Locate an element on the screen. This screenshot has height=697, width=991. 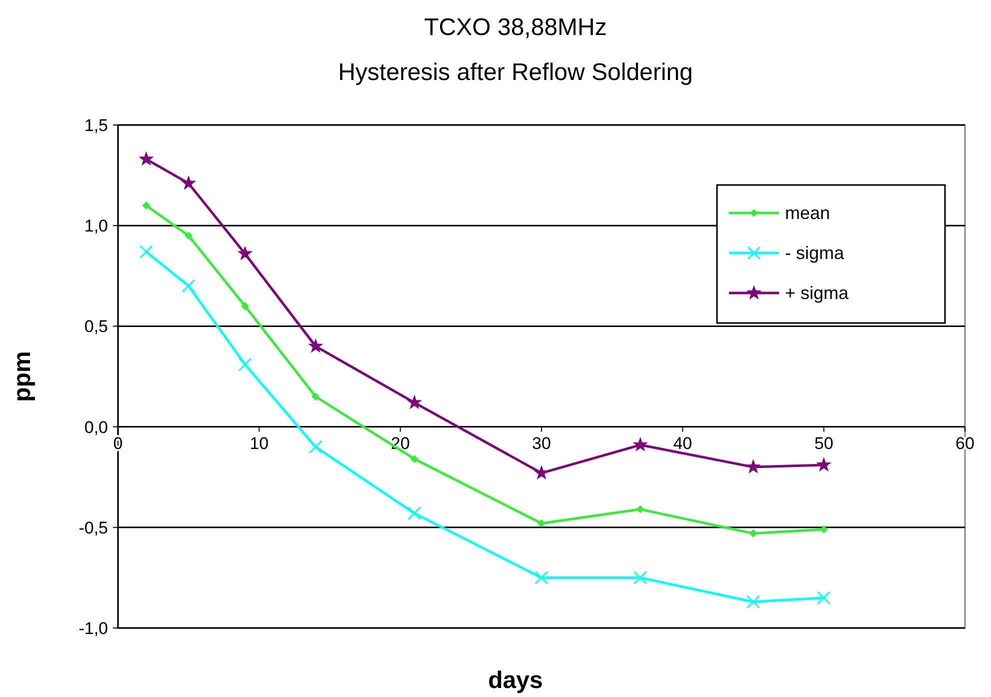
y-axis-title: ppm is located at coordinates (22, 376).